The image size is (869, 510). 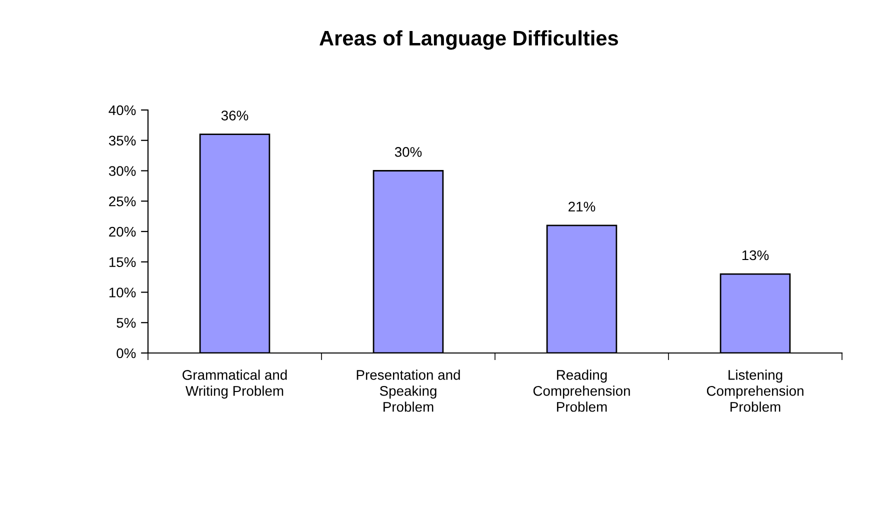 What do you see at coordinates (122, 262) in the screenshot?
I see `y-tick-label: 15%` at bounding box center [122, 262].